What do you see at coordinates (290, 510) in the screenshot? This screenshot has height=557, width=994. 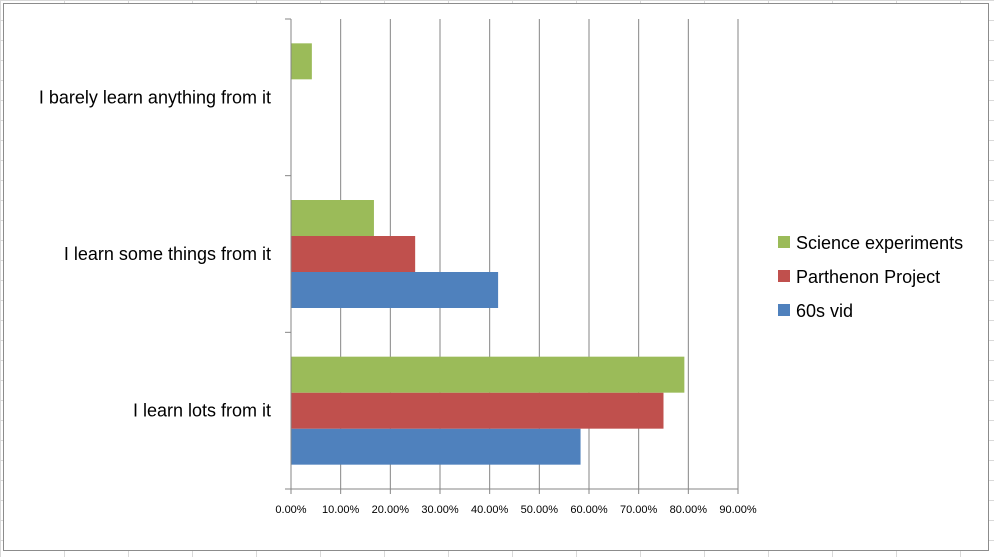 I see `x-tick-label: 0.00%` at bounding box center [290, 510].